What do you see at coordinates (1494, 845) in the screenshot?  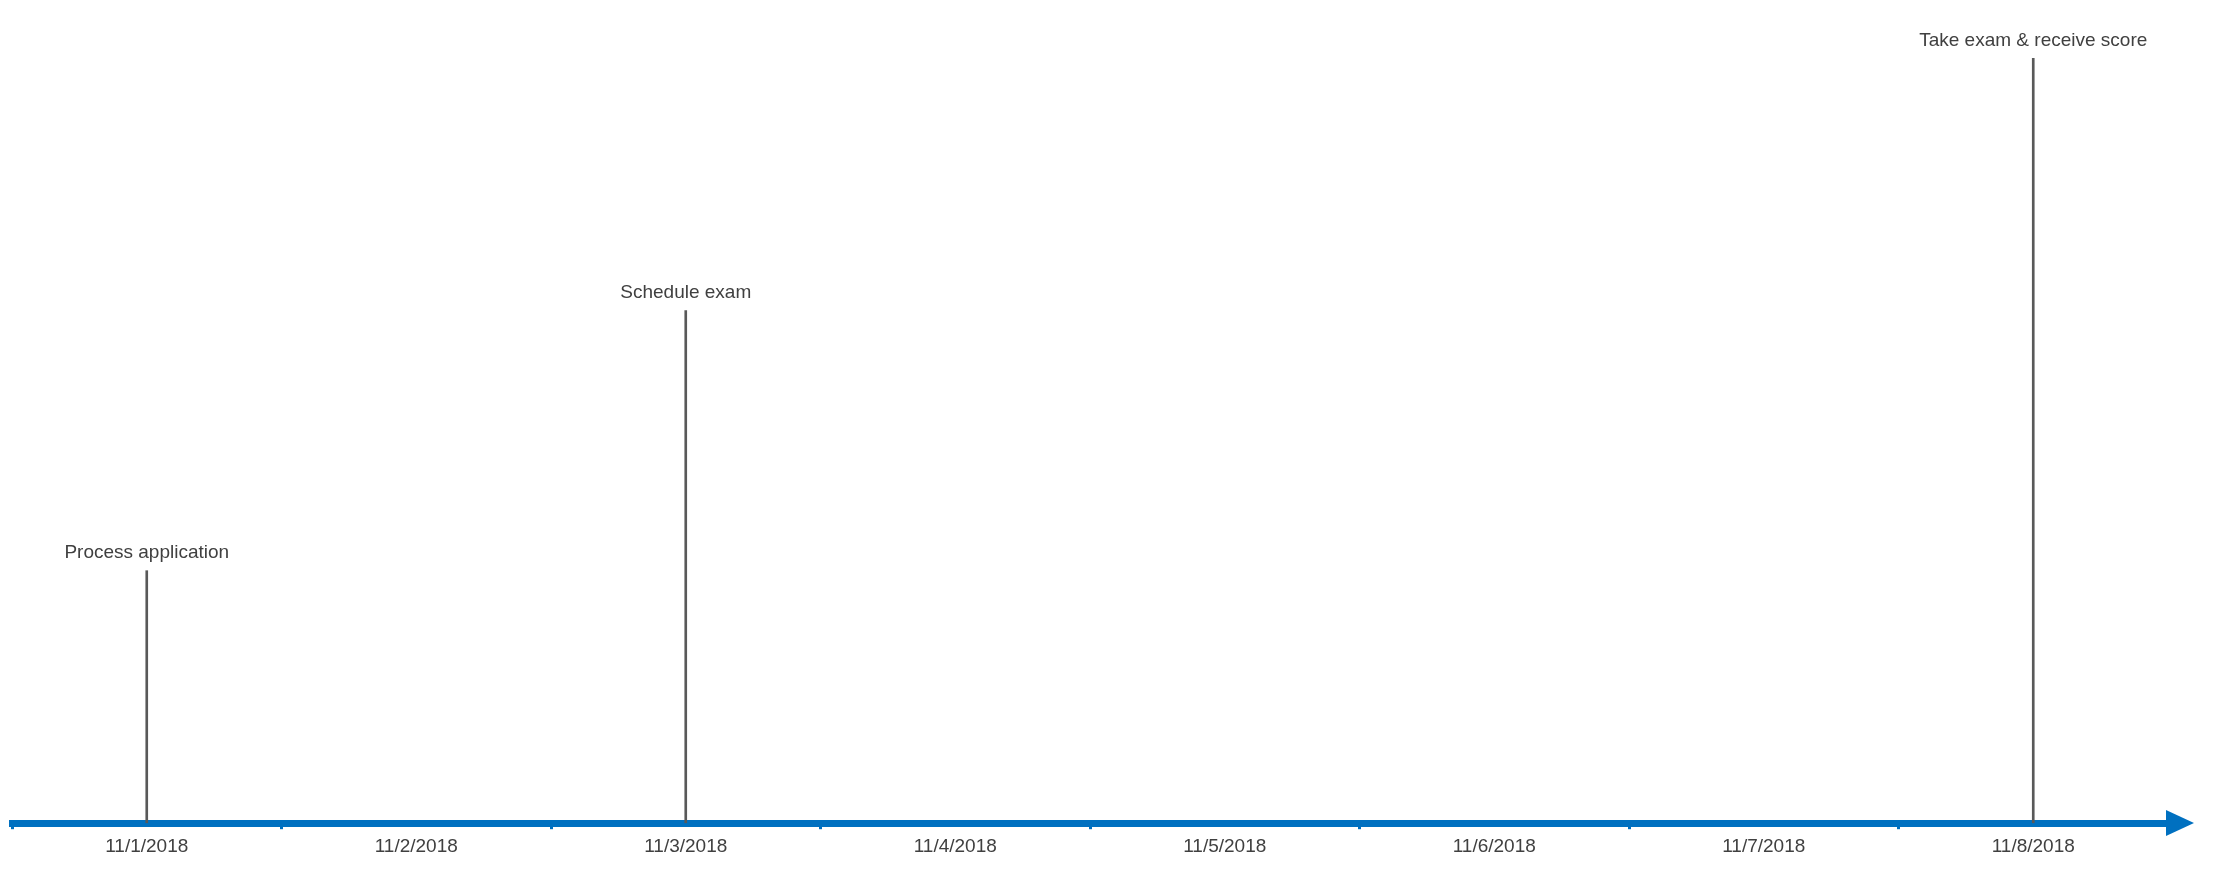 I see `x-tick-label: 11/6/2018` at bounding box center [1494, 845].